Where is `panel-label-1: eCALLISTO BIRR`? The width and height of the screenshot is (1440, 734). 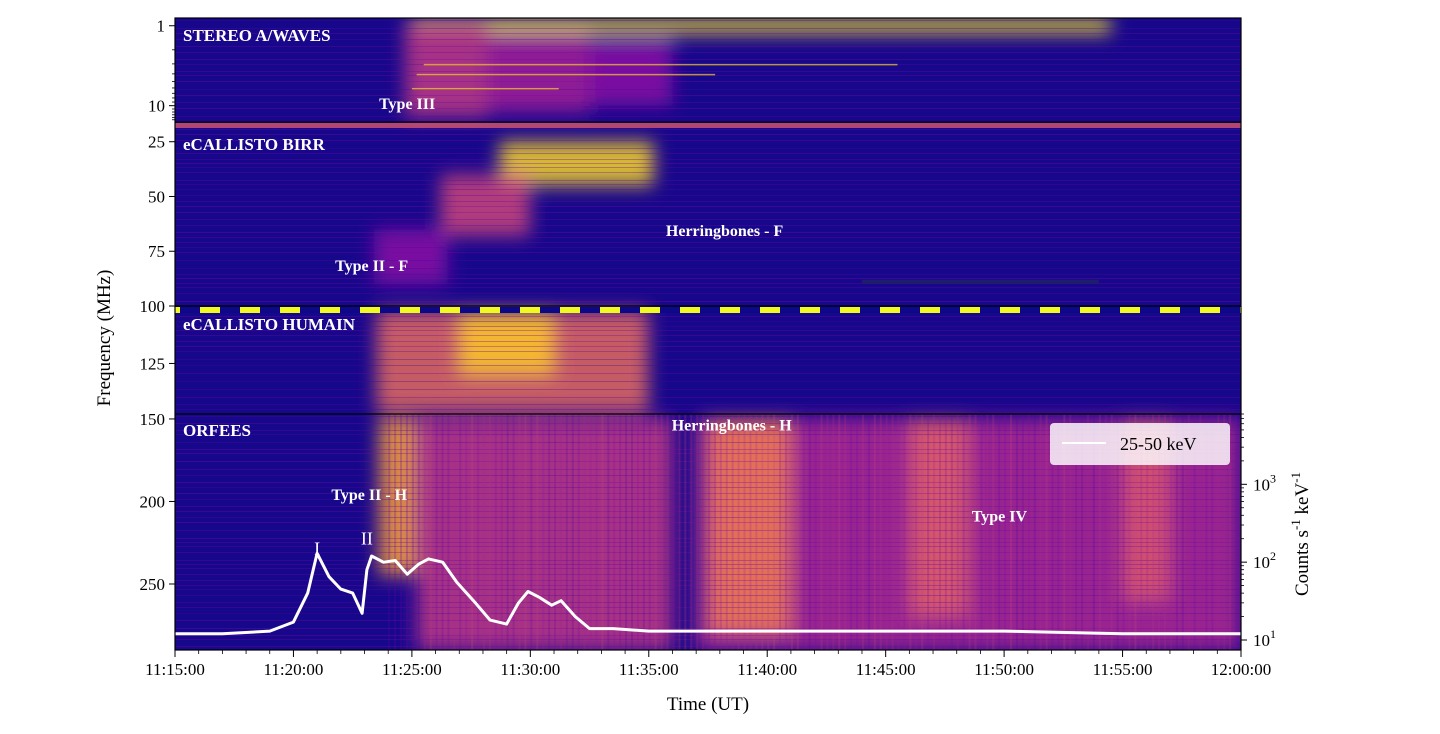
panel-label-1: eCALLISTO BIRR is located at coordinates (254, 144).